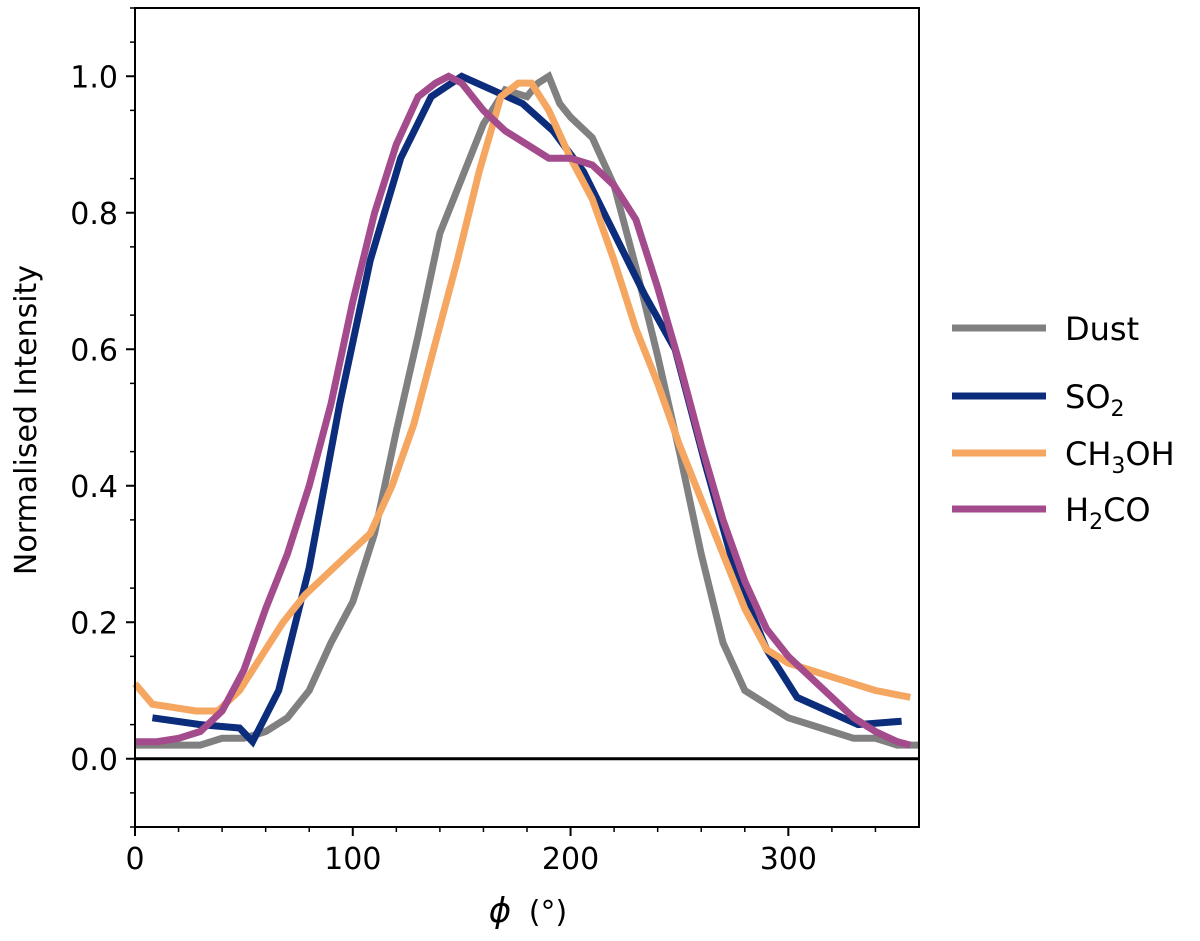 The image size is (1200, 941). I want to click on x-axis-ticks: 0 100 200 300, so click(501, 852).